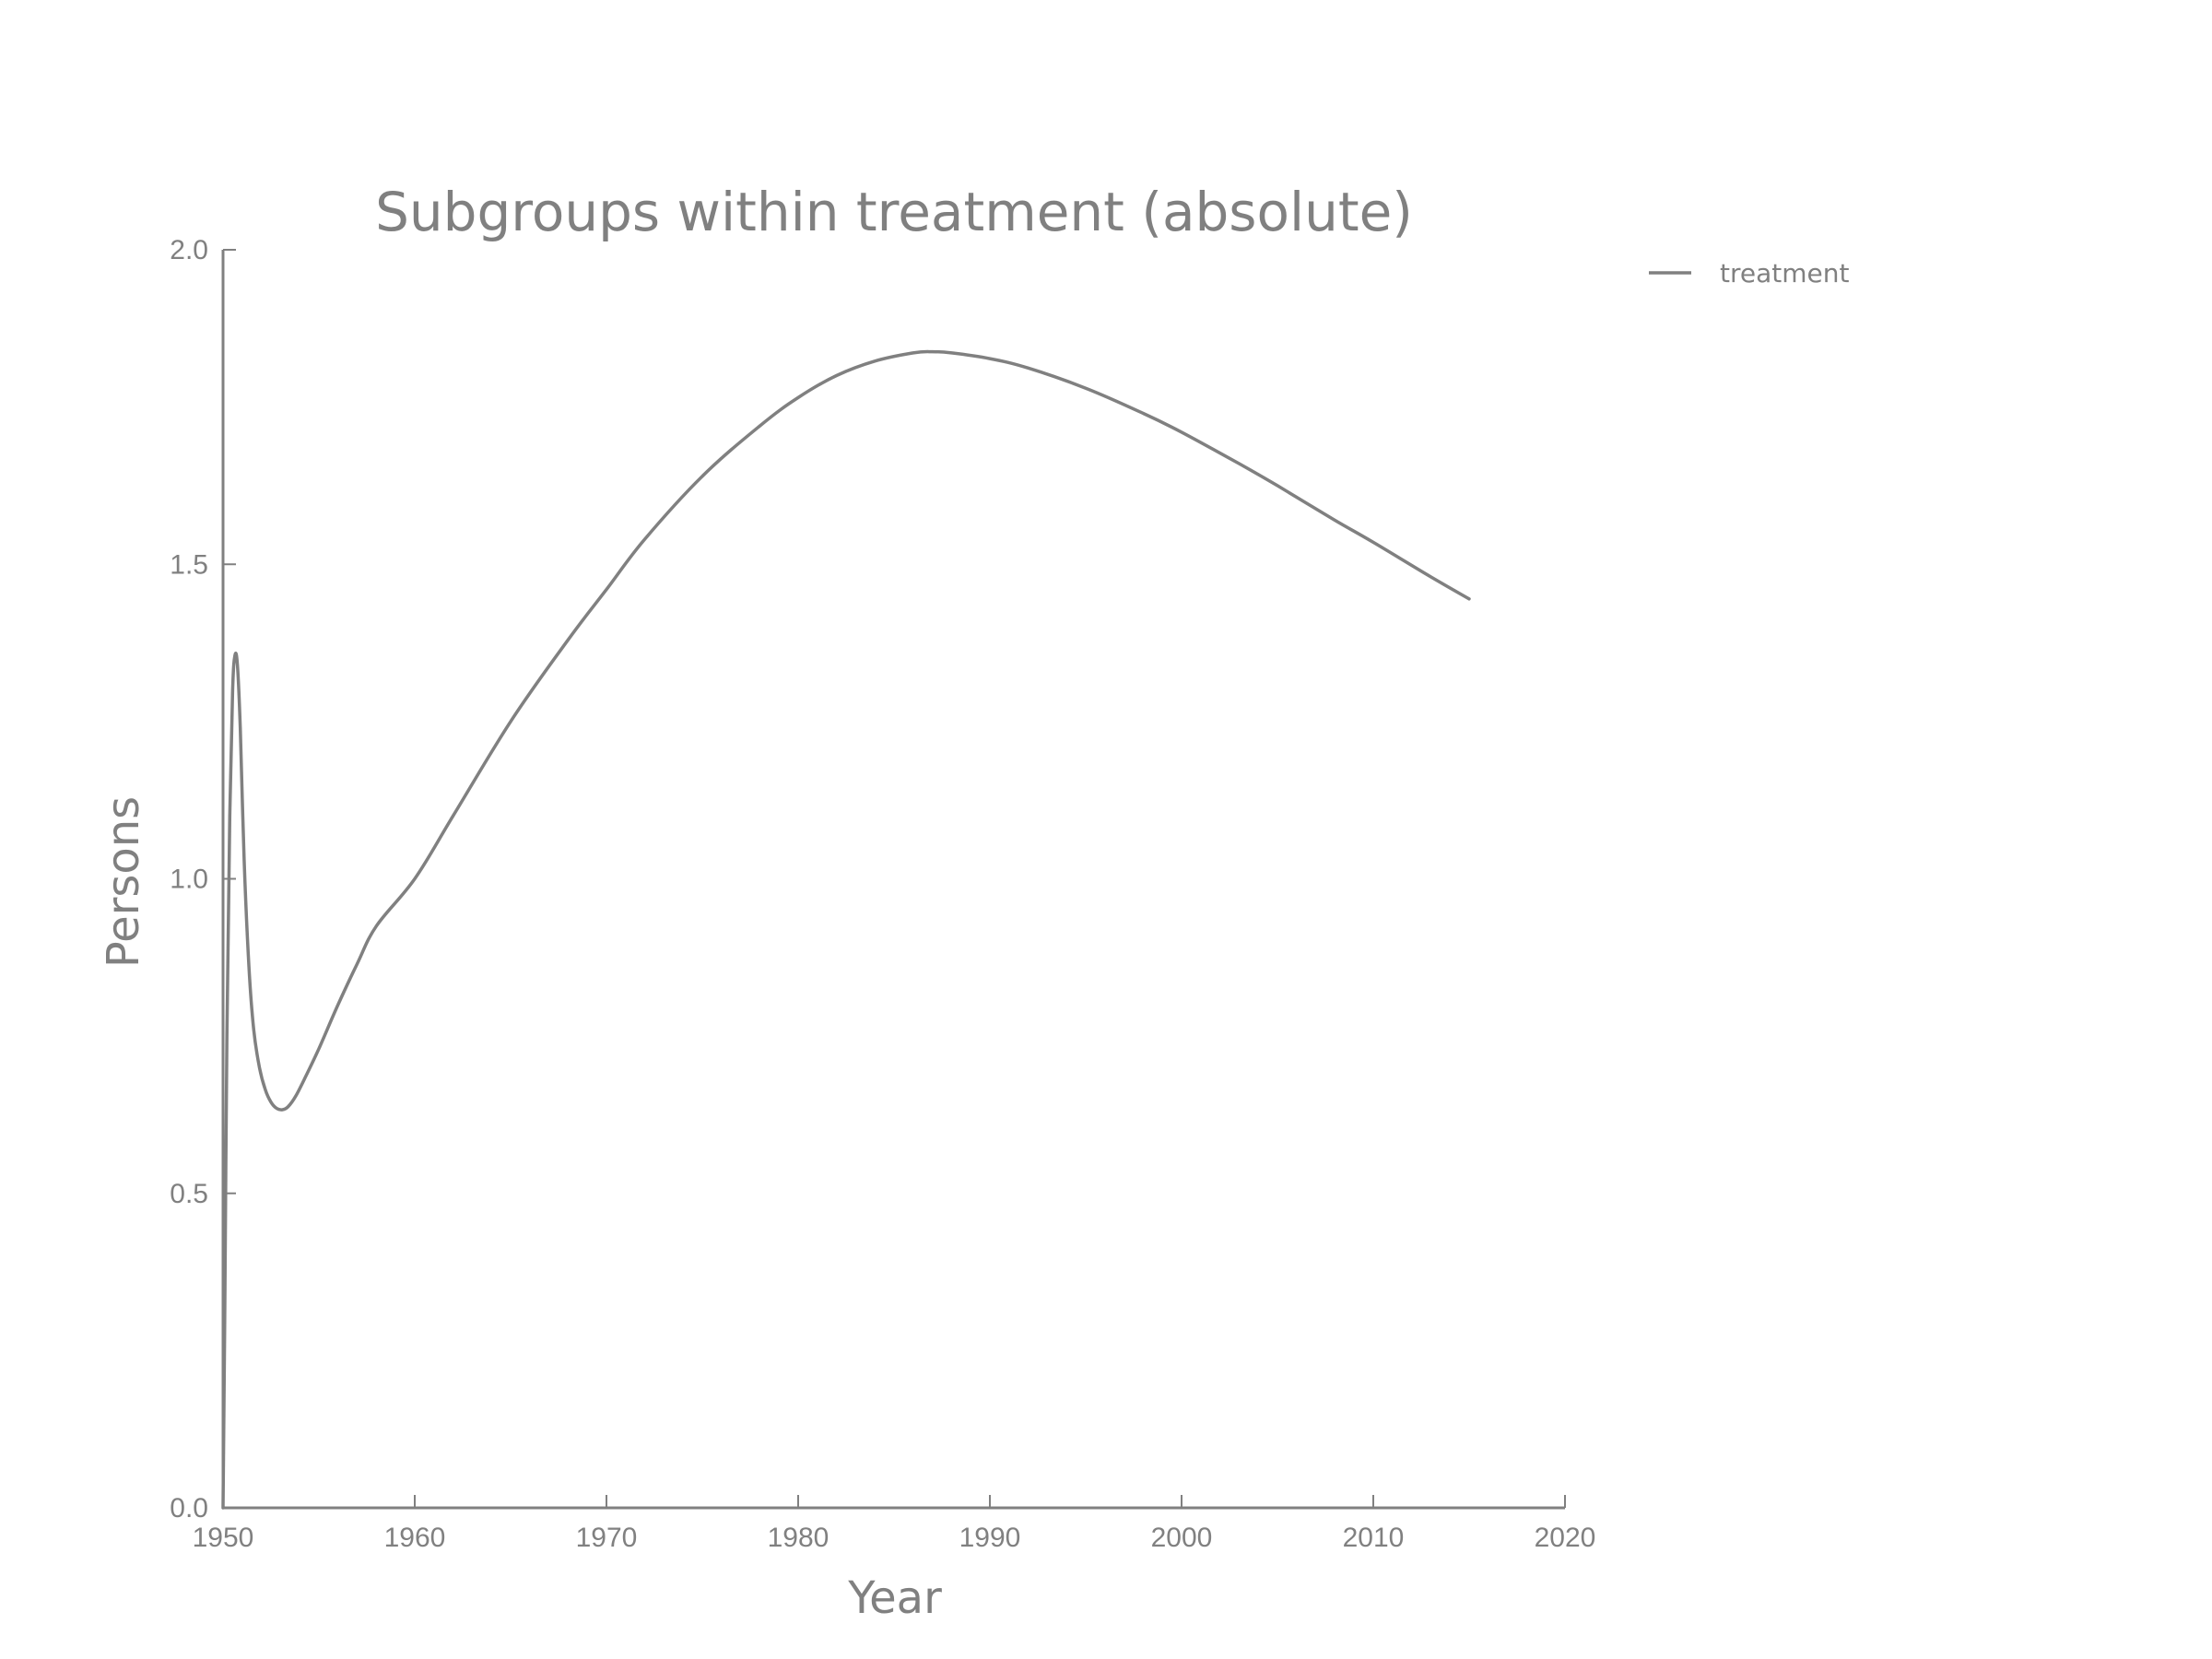 The image size is (2212, 1659). I want to click on legend-label-treatment: treatment, so click(1784, 273).